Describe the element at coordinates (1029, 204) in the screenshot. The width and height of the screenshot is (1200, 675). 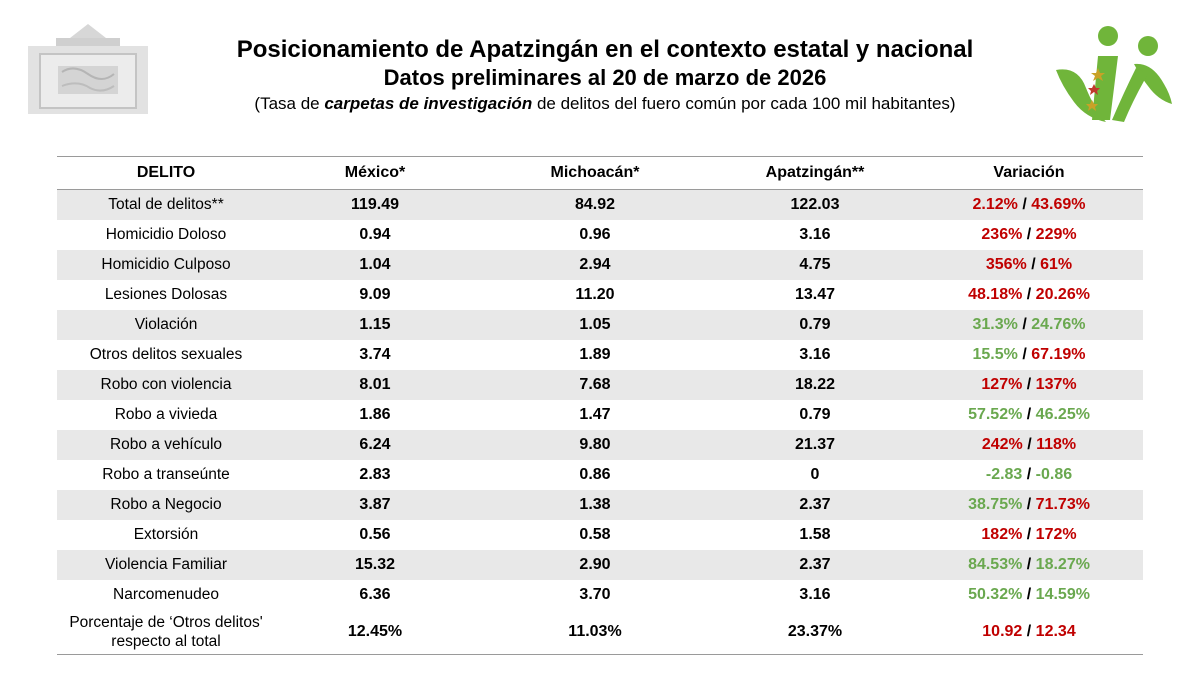
I see `variation-cell: 2.12% / 43.69%` at that location.